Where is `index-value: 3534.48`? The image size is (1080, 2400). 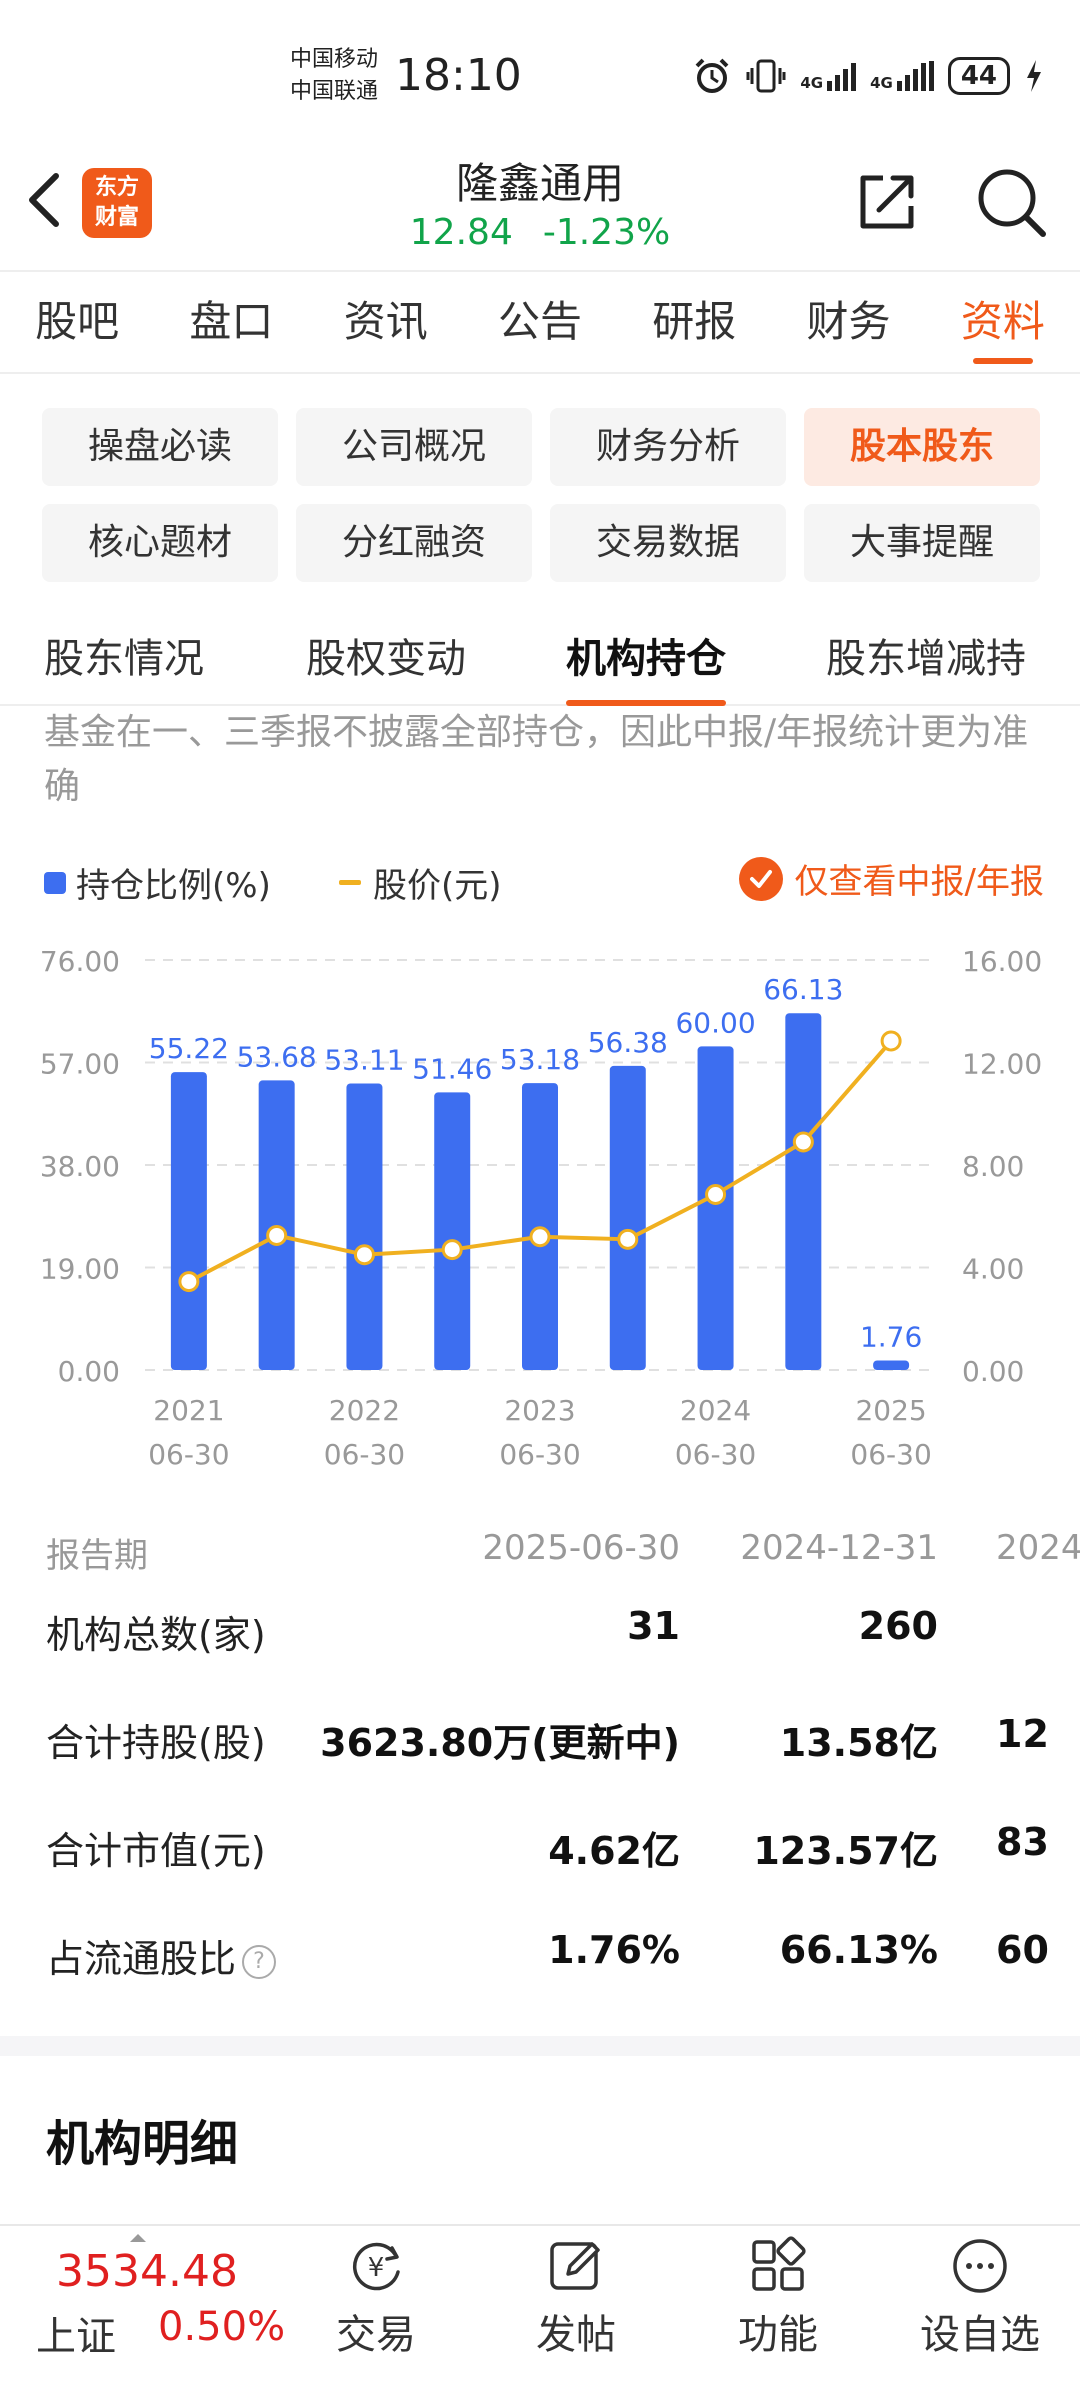
index-value: 3534.48 is located at coordinates (147, 2271).